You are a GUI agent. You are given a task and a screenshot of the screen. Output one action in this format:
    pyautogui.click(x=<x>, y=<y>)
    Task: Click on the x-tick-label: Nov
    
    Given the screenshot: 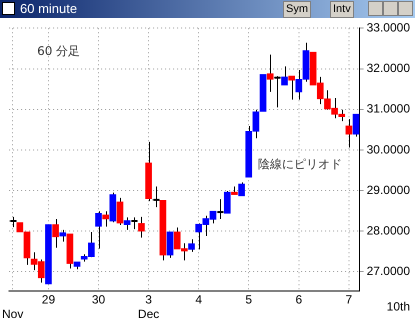 What is the action you would take?
    pyautogui.click(x=13, y=314)
    